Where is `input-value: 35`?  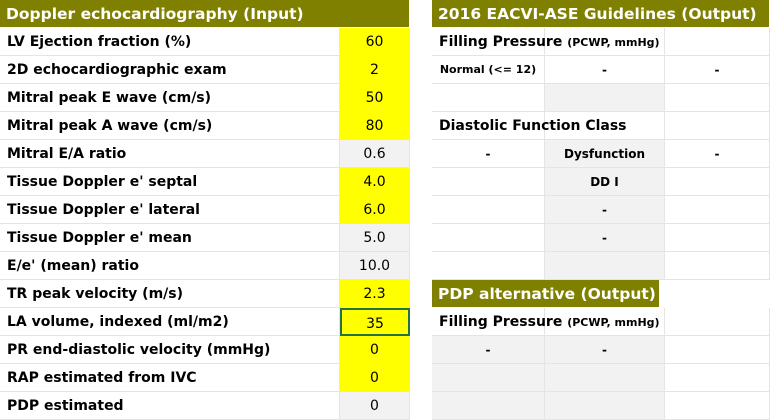
input-value: 35 is located at coordinates (375, 322).